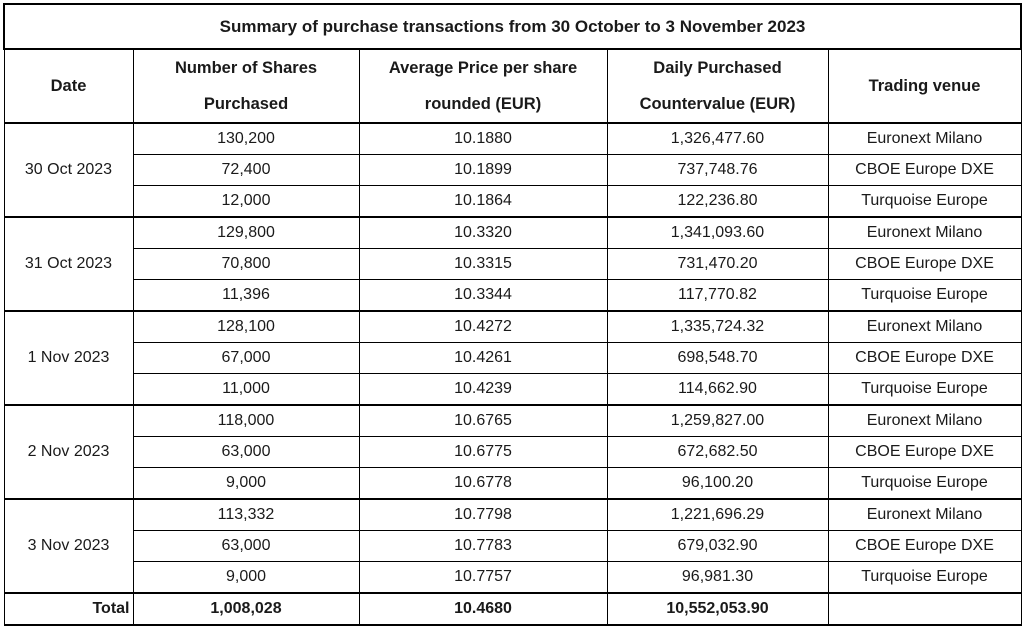 Image resolution: width=1024 pixels, height=628 pixels. I want to click on shares-cell: 128,100, so click(246, 326).